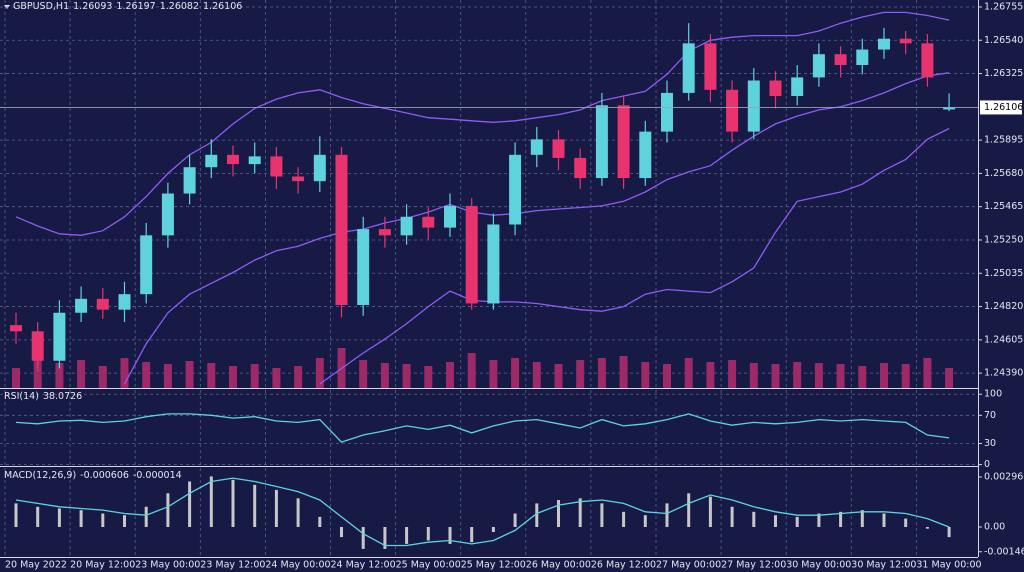 The width and height of the screenshot is (1024, 572). Describe the element at coordinates (1003, 107) in the screenshot. I see `last-price-label: 1.26106` at that location.